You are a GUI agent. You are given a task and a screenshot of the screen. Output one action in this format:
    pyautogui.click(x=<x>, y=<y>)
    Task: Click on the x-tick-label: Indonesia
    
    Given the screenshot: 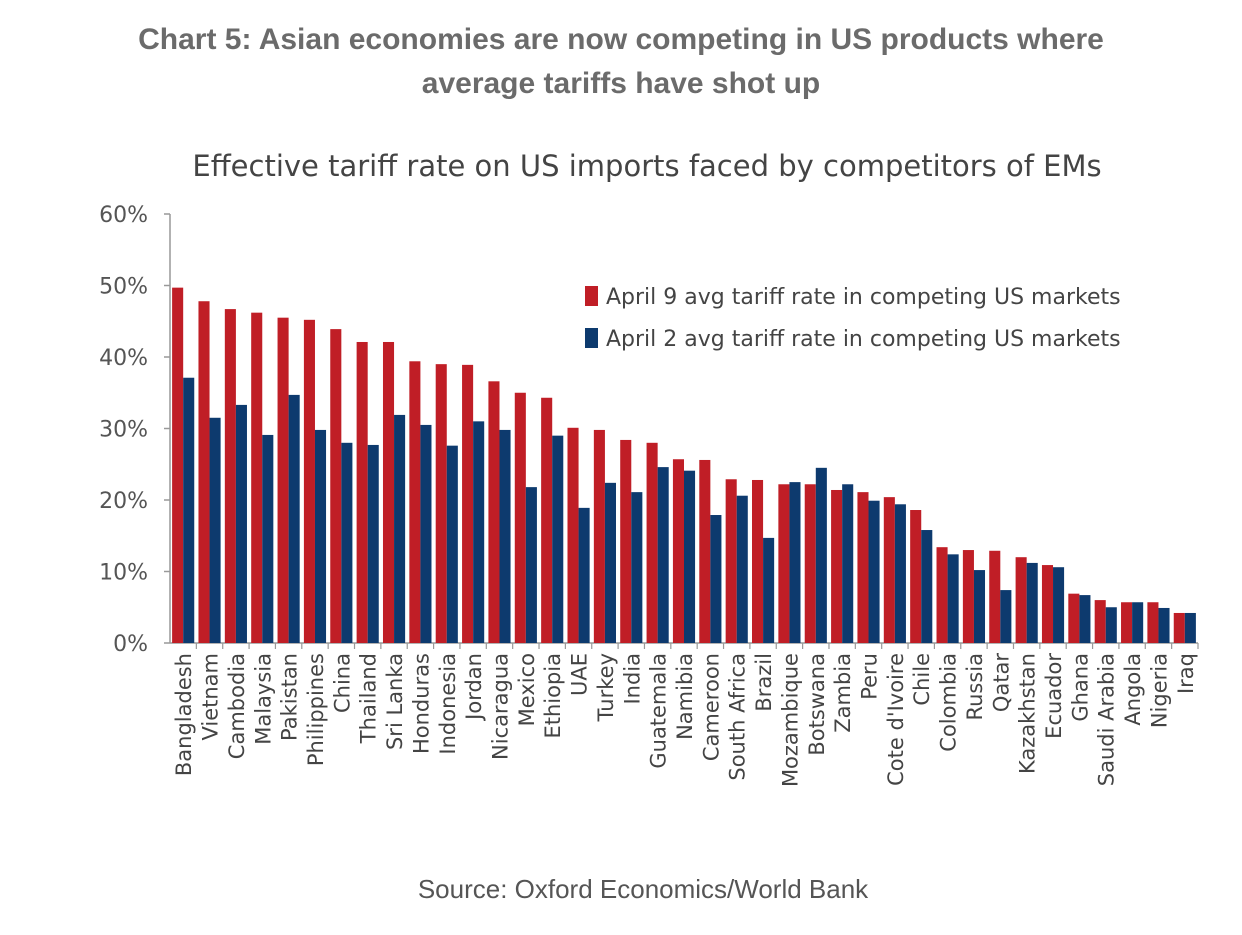 What is the action you would take?
    pyautogui.click(x=448, y=704)
    